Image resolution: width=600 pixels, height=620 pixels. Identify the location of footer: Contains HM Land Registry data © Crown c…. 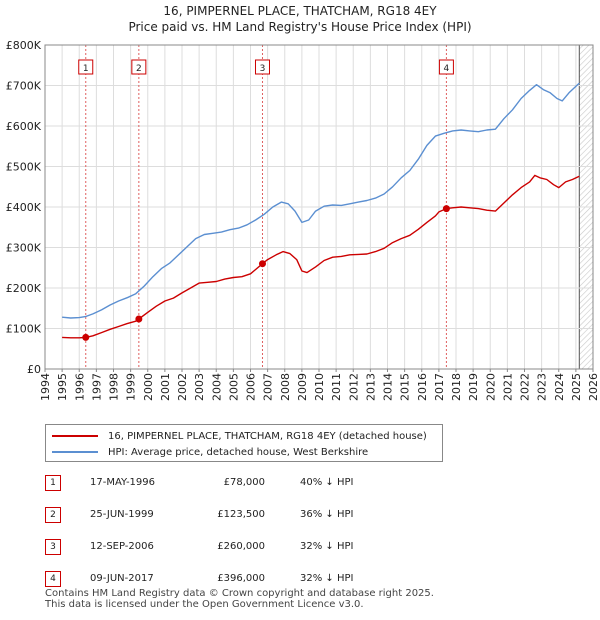
(239, 599).